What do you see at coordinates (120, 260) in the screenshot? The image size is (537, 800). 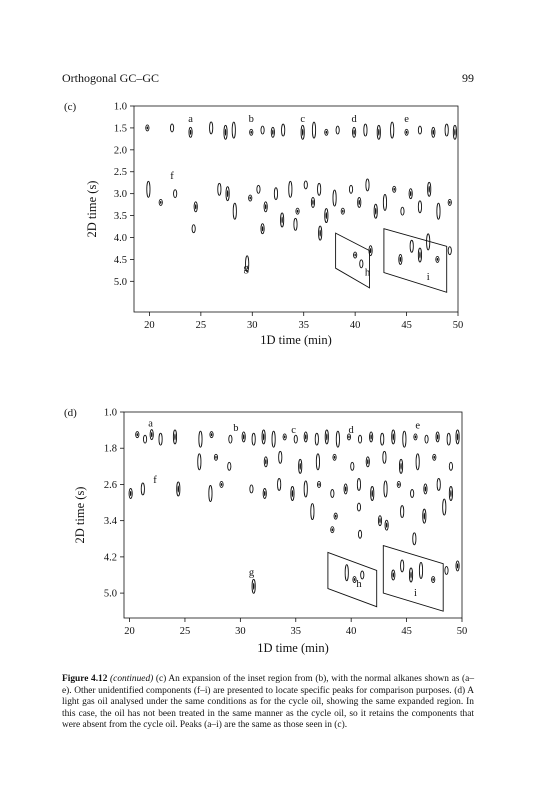 I see `y-tick-label: 4.5` at bounding box center [120, 260].